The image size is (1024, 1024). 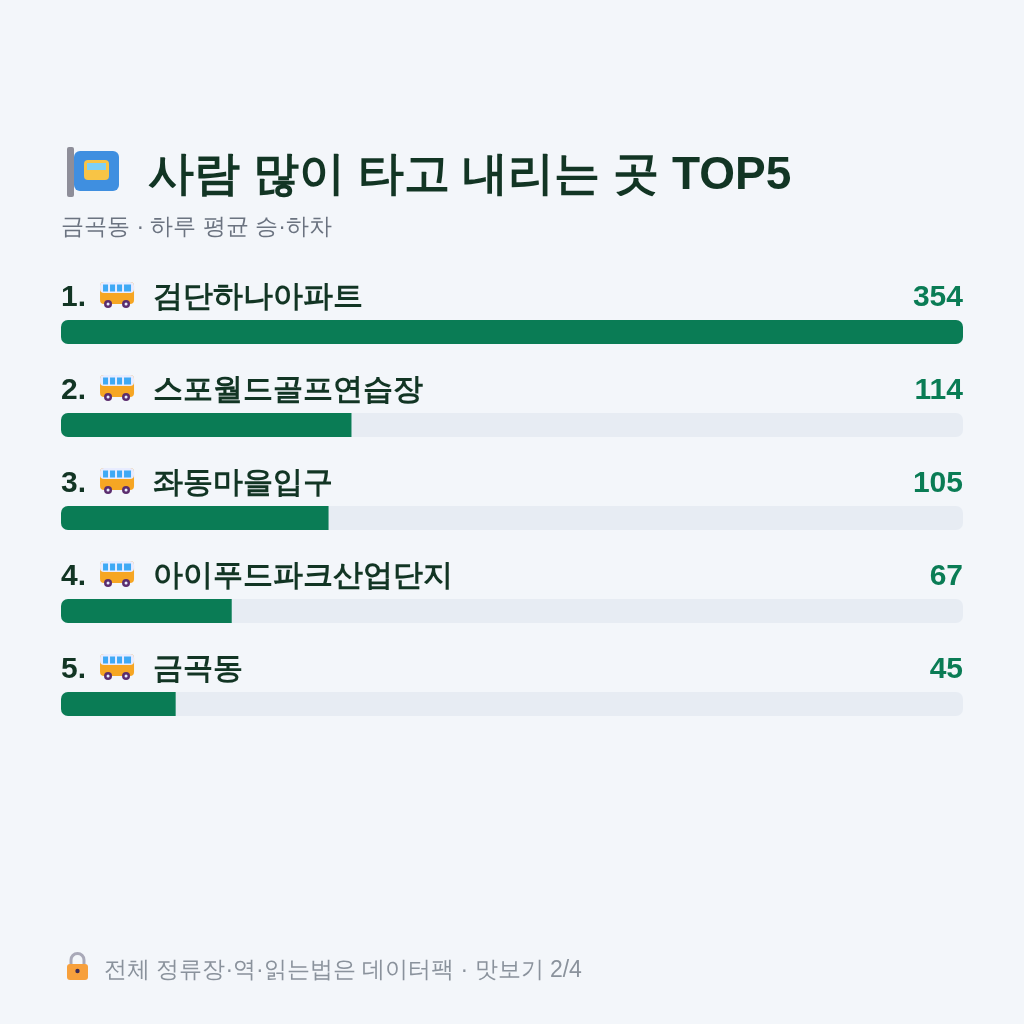 I want to click on category-label: 1. 검단하나아파트, so click(x=212, y=295).